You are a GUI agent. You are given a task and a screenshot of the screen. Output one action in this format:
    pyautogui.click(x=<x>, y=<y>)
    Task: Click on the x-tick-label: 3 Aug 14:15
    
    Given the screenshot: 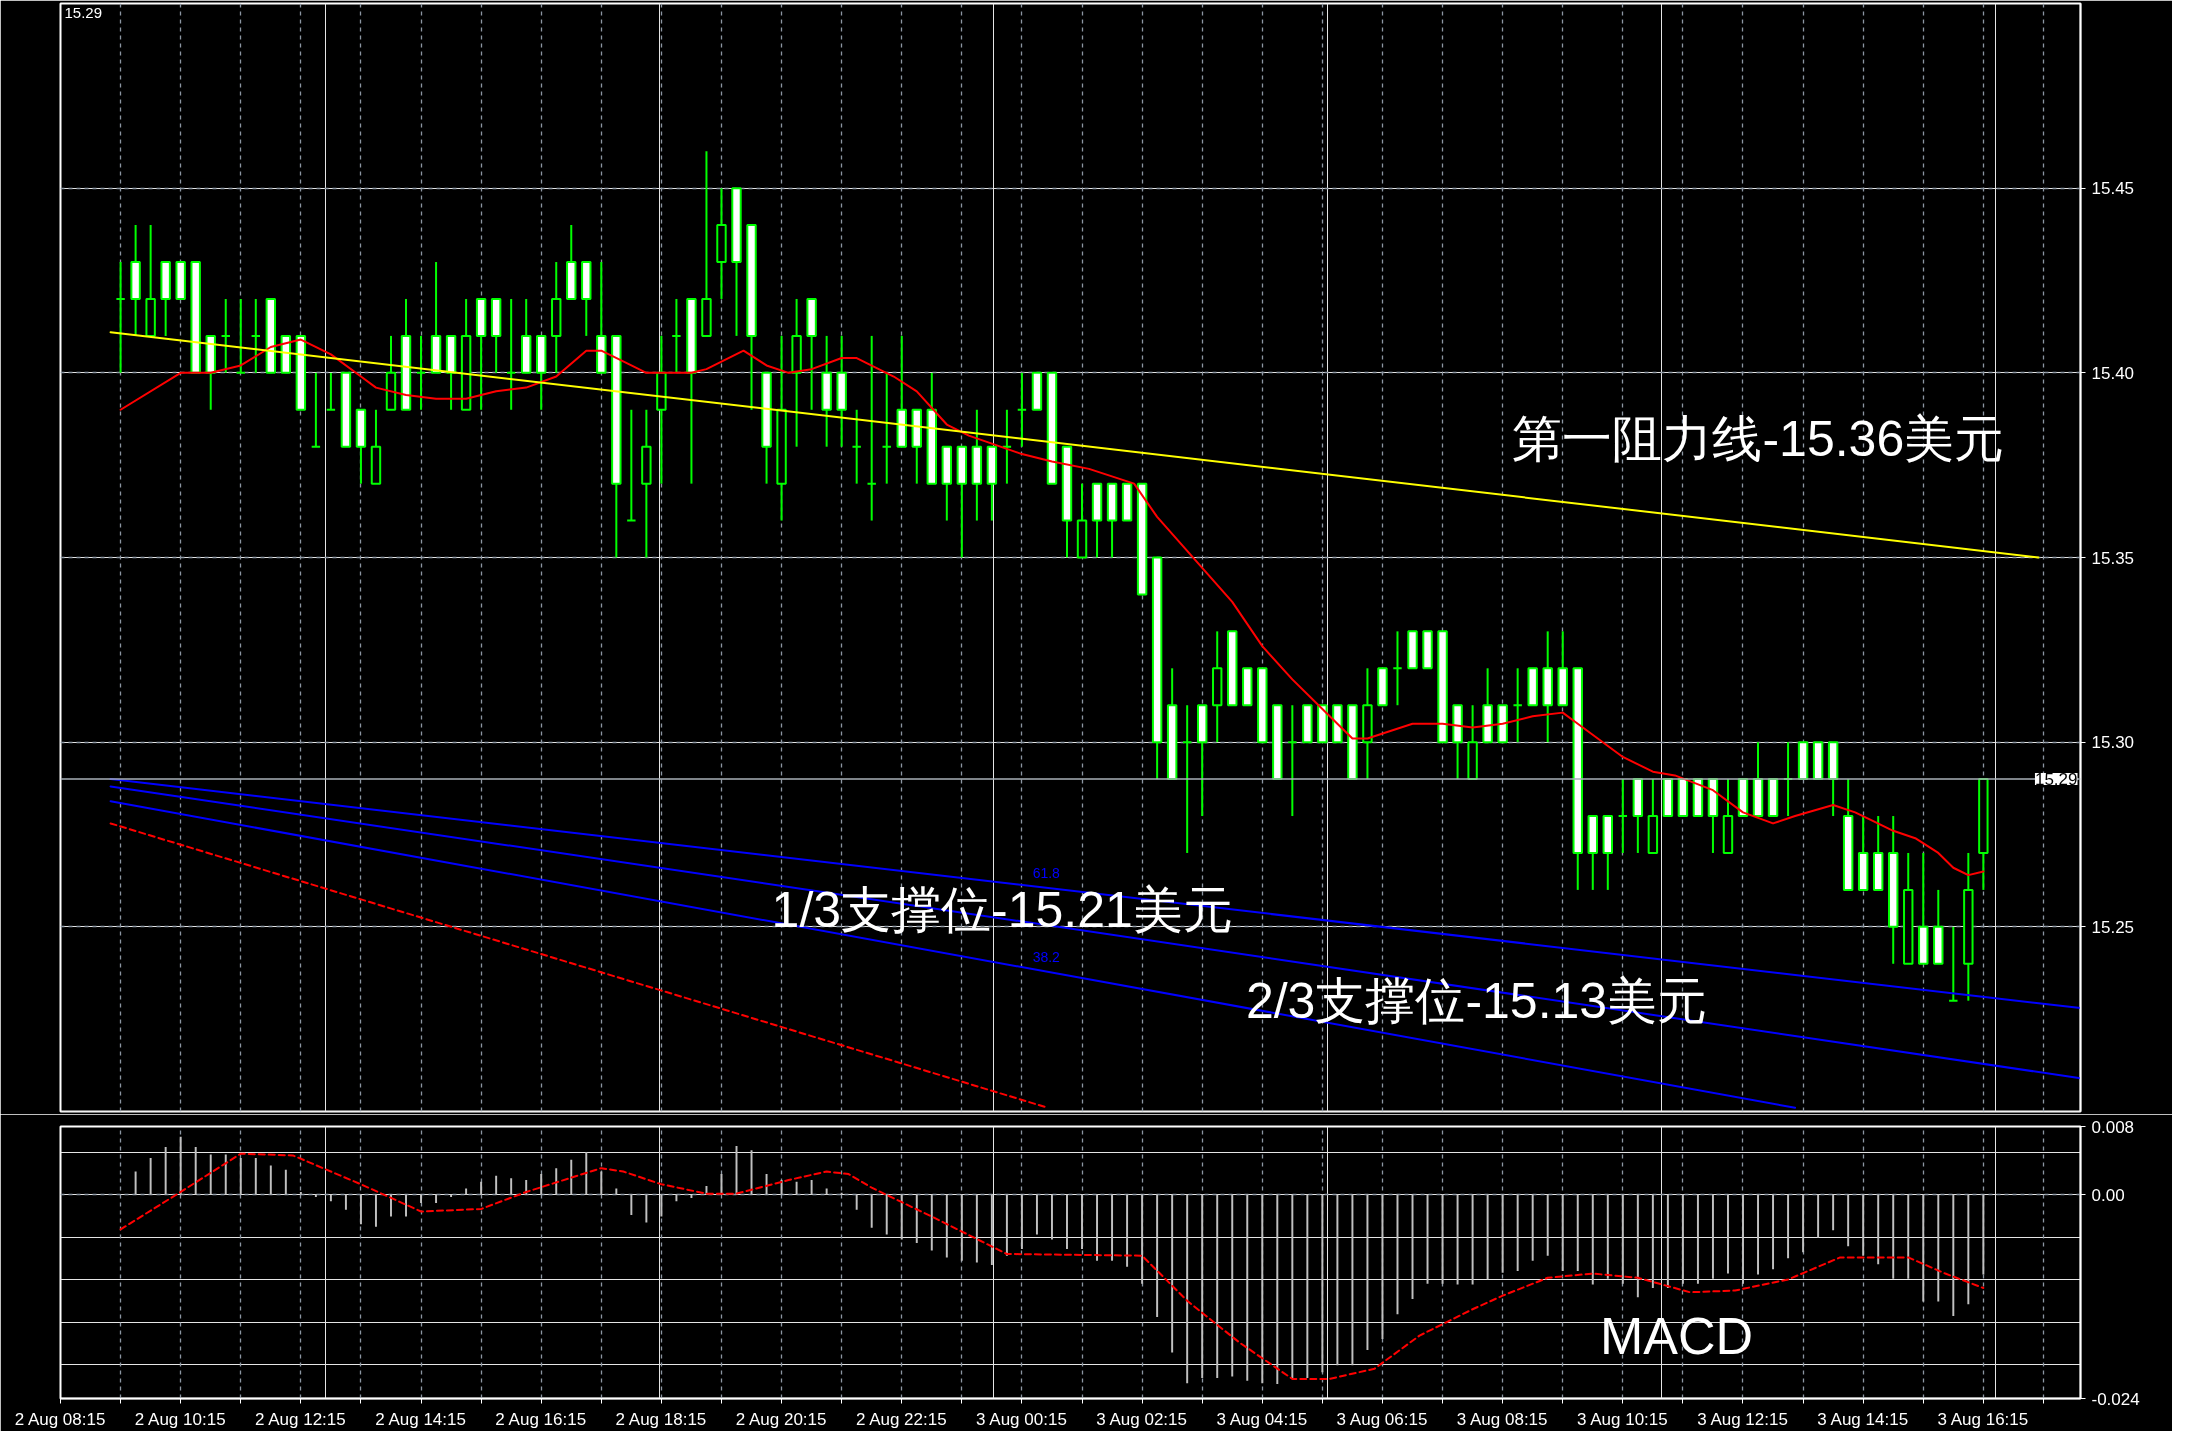 What is the action you would take?
    pyautogui.click(x=1863, y=1419)
    